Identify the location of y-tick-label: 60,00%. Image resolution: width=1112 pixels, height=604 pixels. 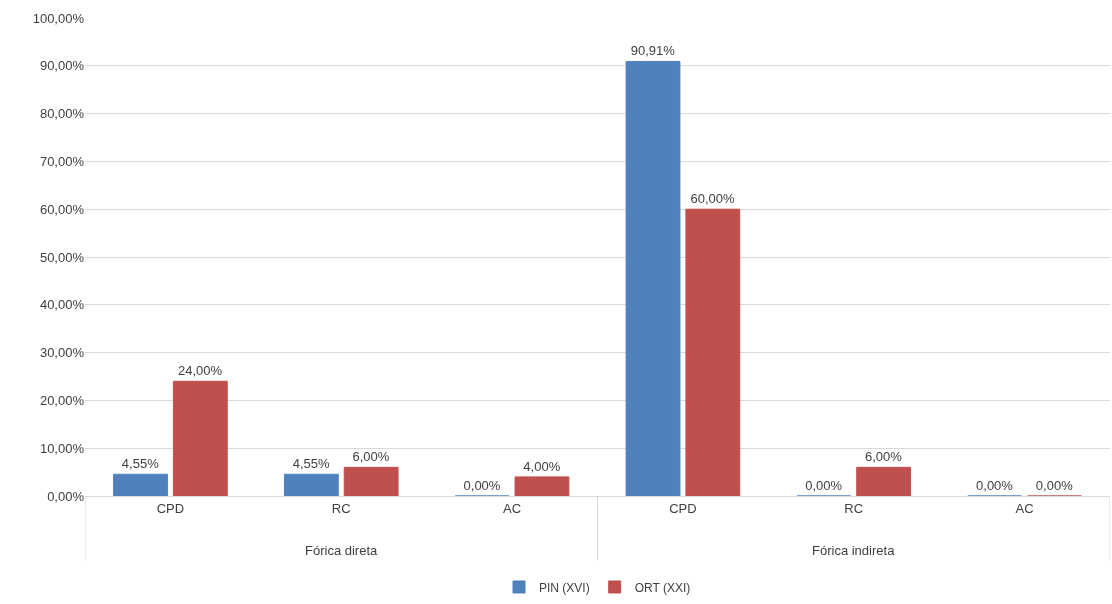
(62, 209).